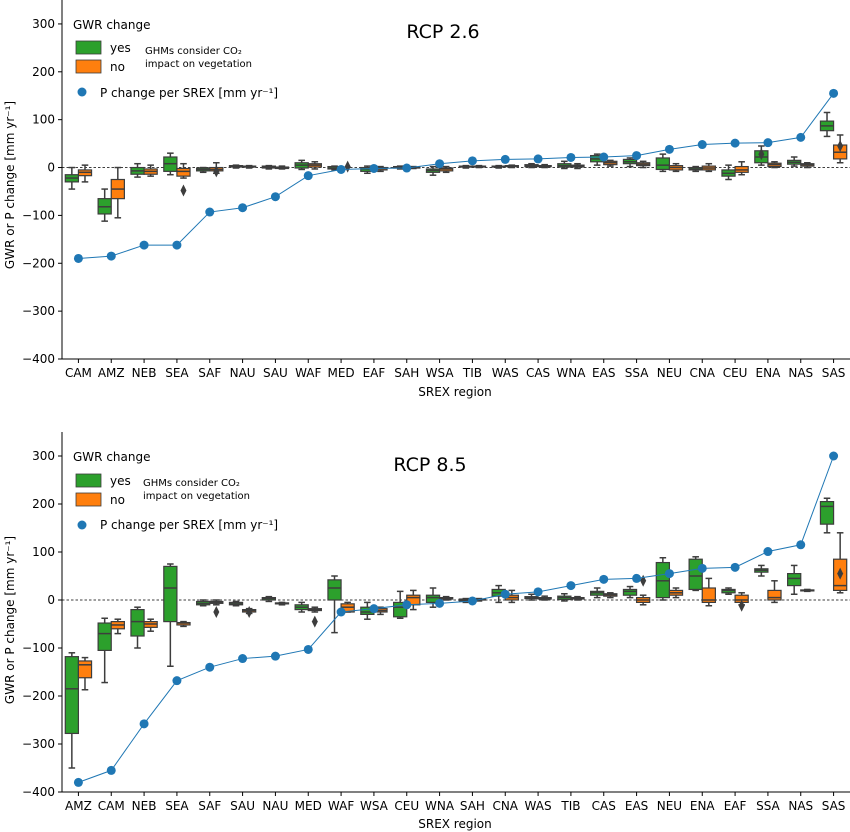 Image resolution: width=850 pixels, height=832 pixels. I want to click on p-change-point-ssa, so click(768, 552).